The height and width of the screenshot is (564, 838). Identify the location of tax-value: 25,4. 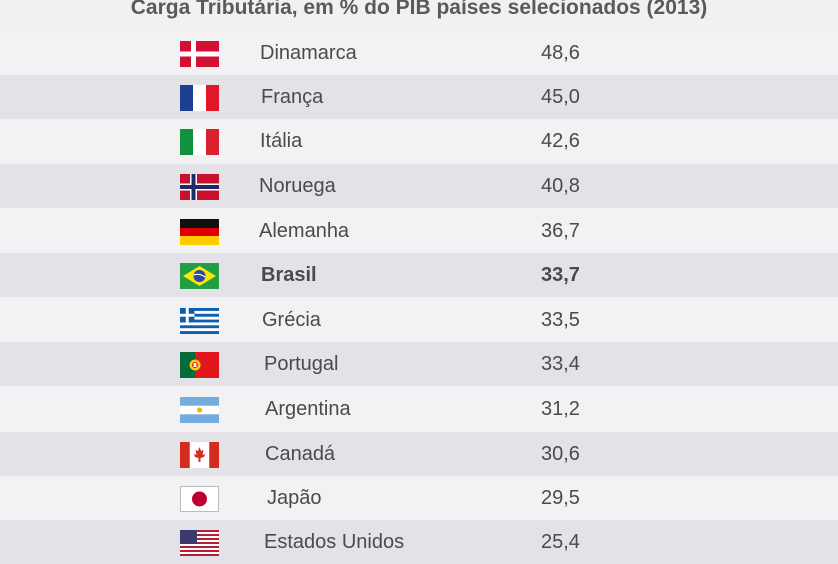
(560, 542).